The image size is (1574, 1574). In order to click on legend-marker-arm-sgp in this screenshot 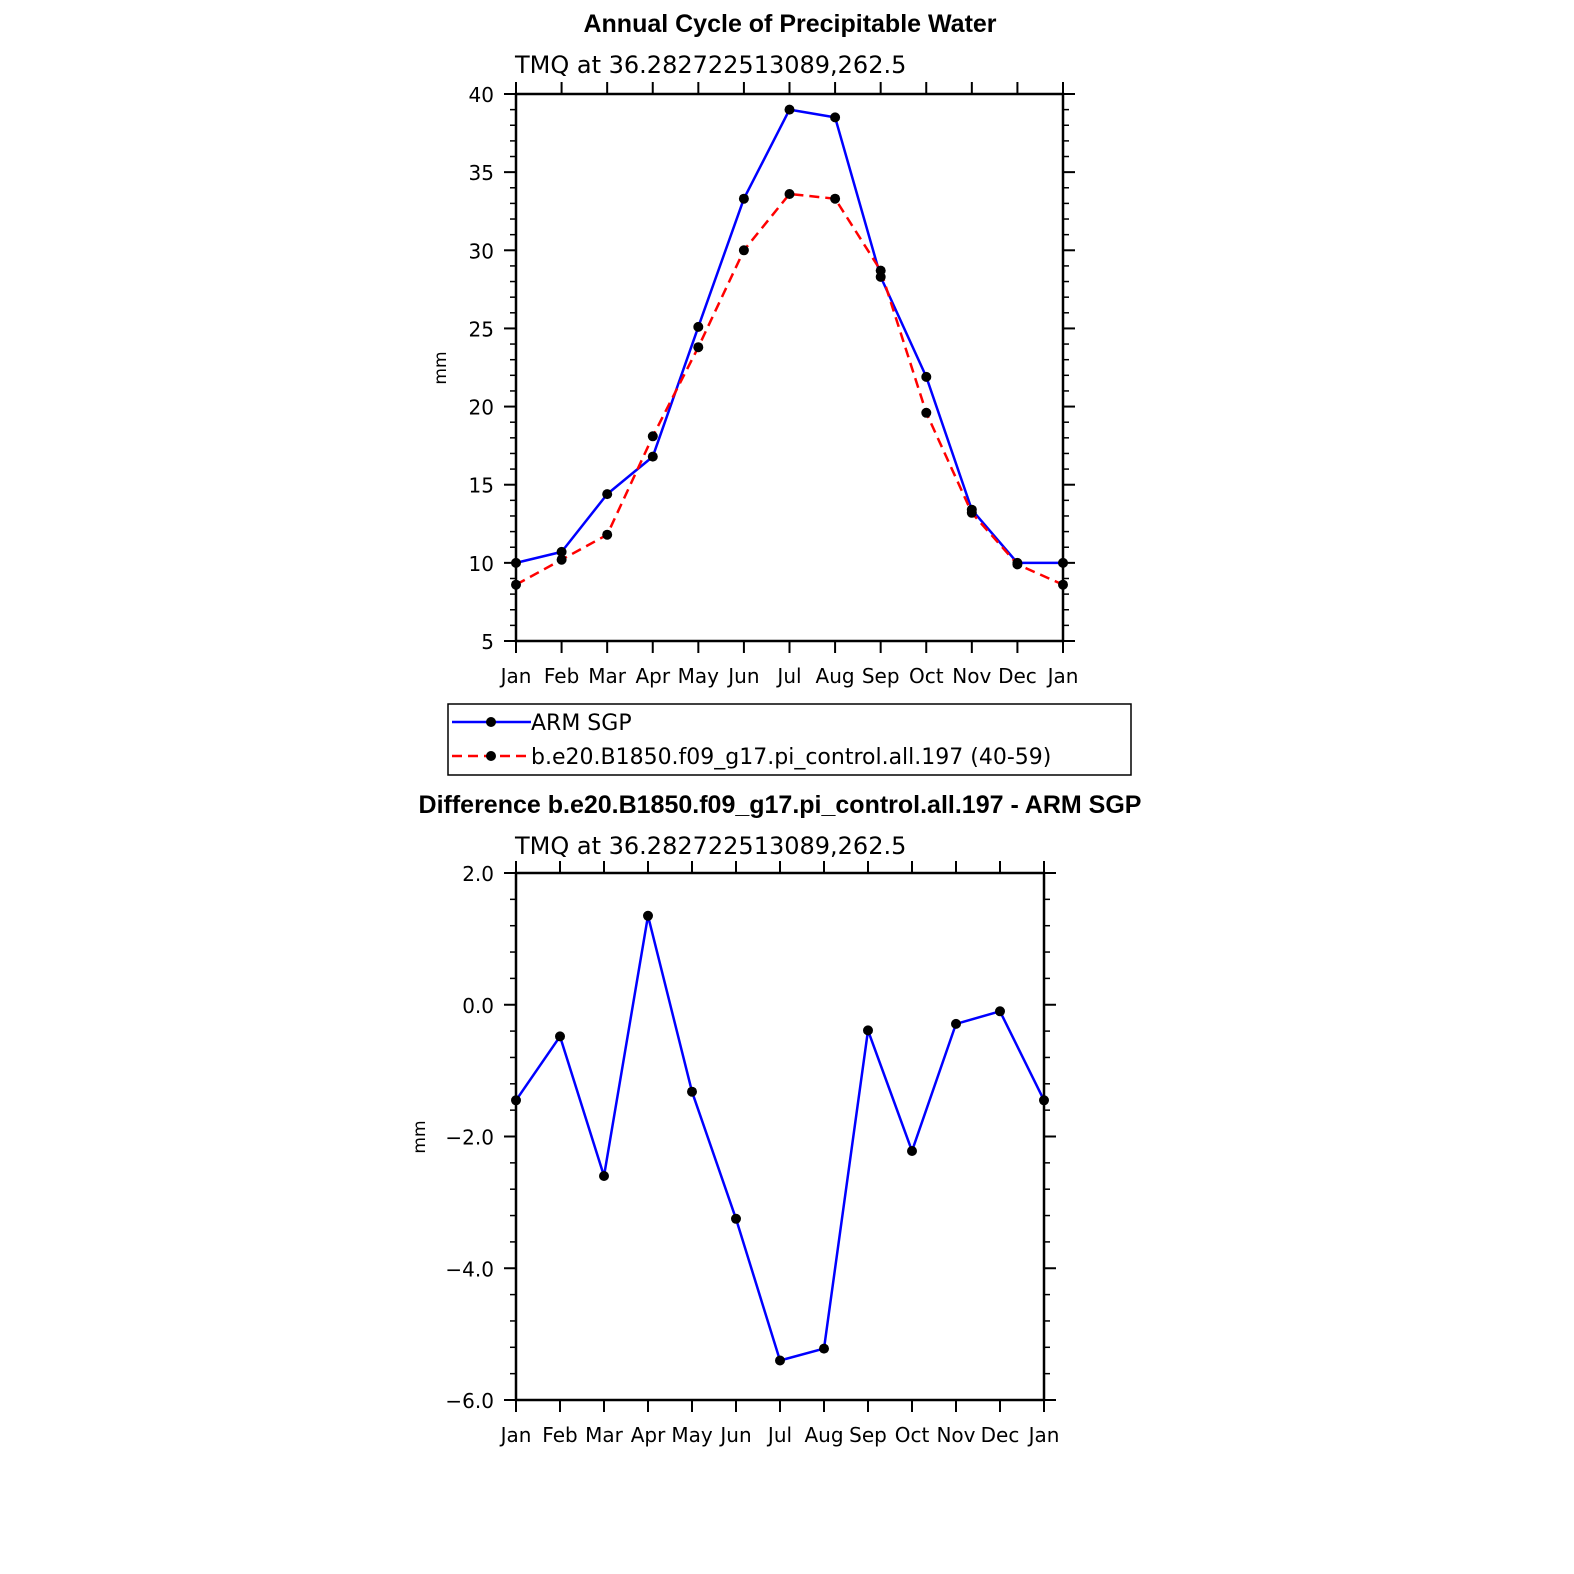, I will do `click(491, 722)`.